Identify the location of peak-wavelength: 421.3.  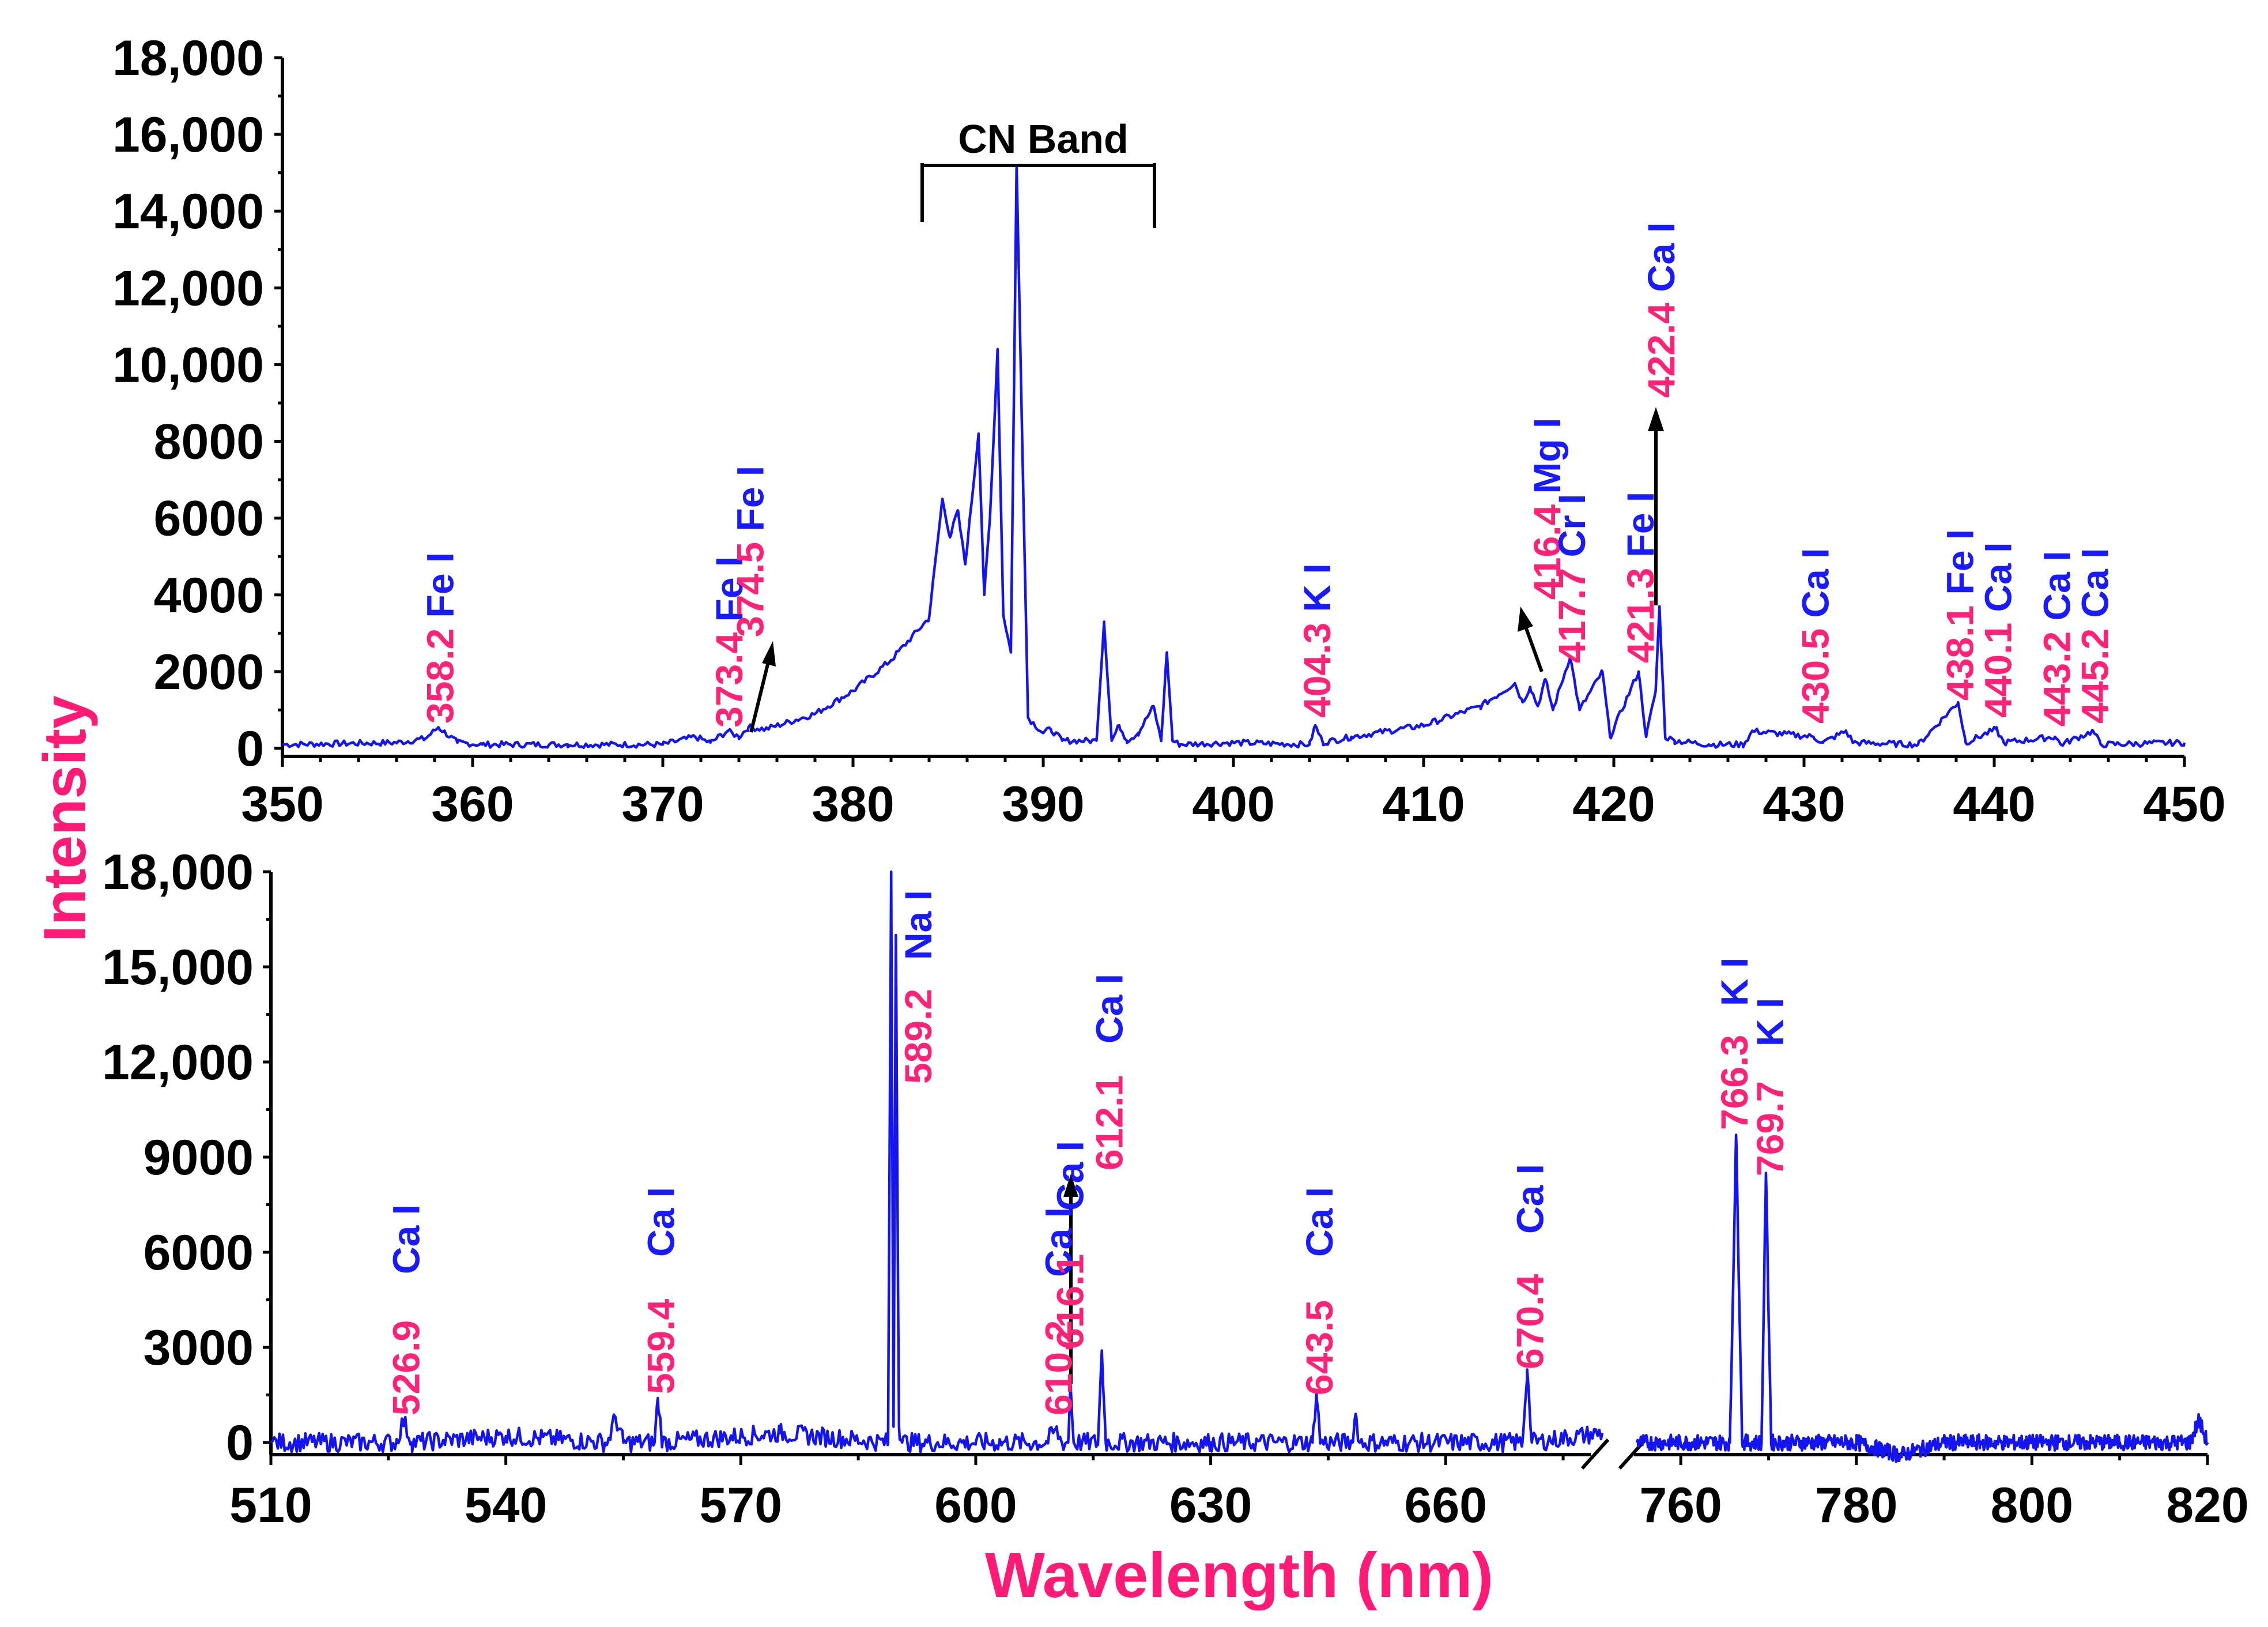
(1641, 611).